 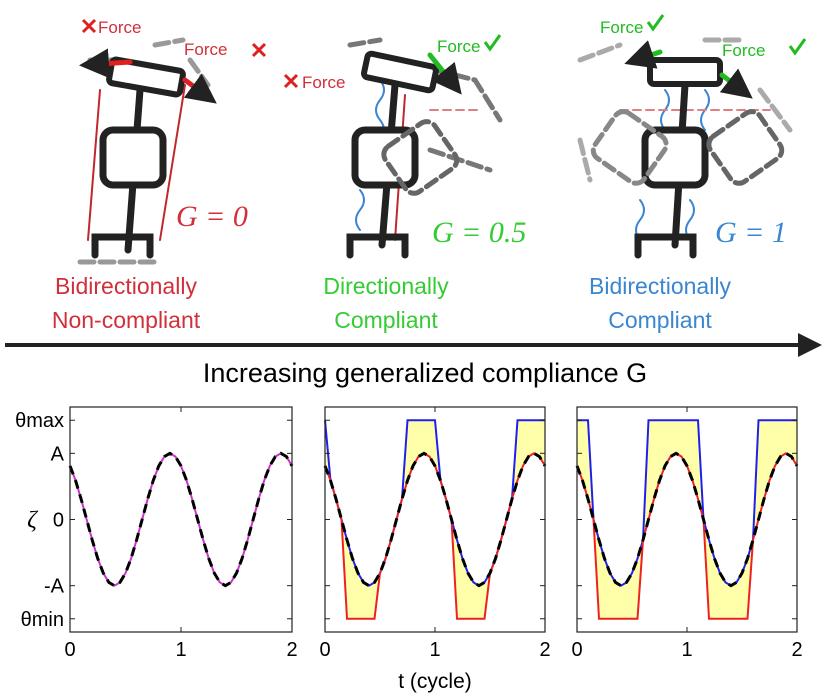 I want to click on arrow-label: Increasing generalized compliance G, so click(x=425, y=373).